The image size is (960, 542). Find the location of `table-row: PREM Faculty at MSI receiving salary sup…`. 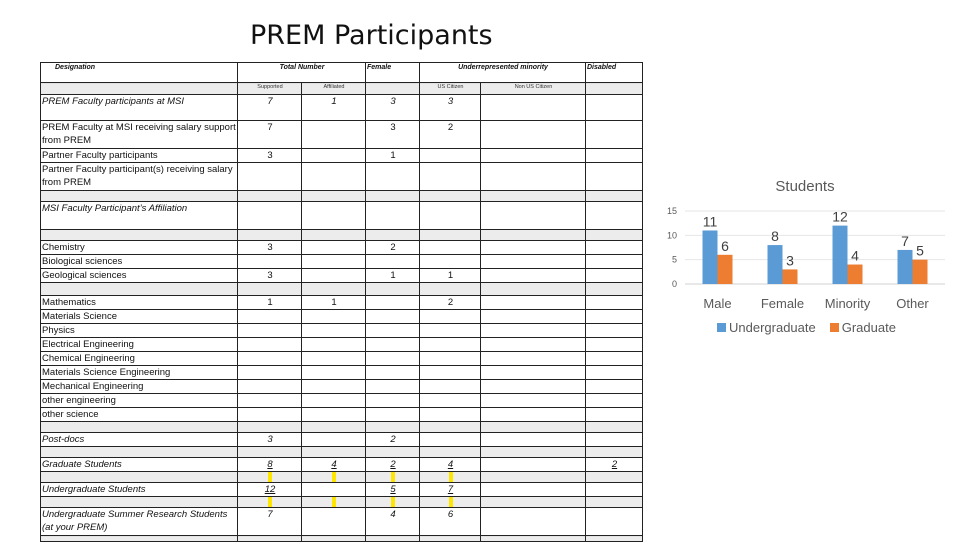

table-row: PREM Faculty at MSI receiving salary sup… is located at coordinates (341, 134).